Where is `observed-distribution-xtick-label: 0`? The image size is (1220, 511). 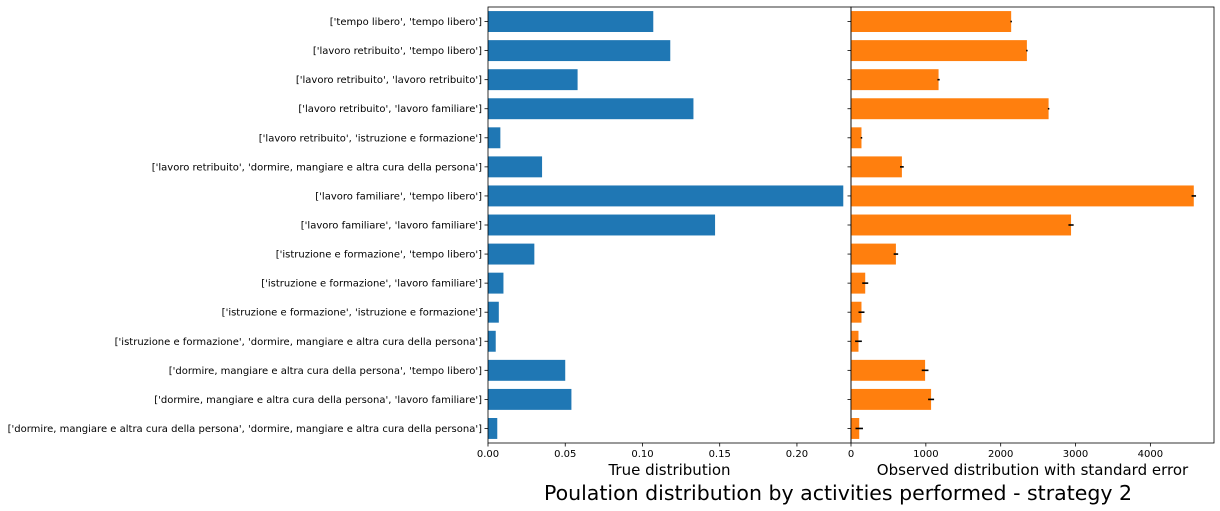 observed-distribution-xtick-label: 0 is located at coordinates (851, 454).